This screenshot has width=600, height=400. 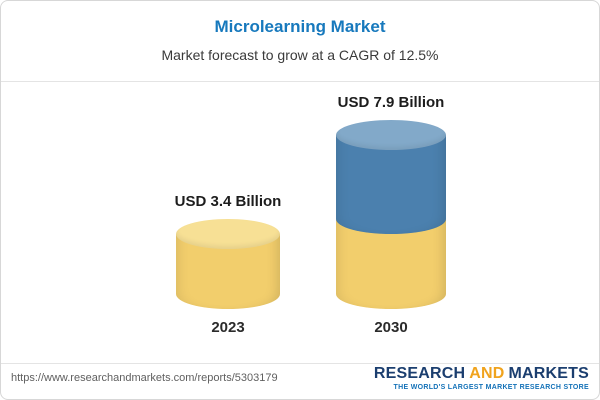 I want to click on logo-wordmark: RESEARCH AND MARKETS, so click(x=481, y=374).